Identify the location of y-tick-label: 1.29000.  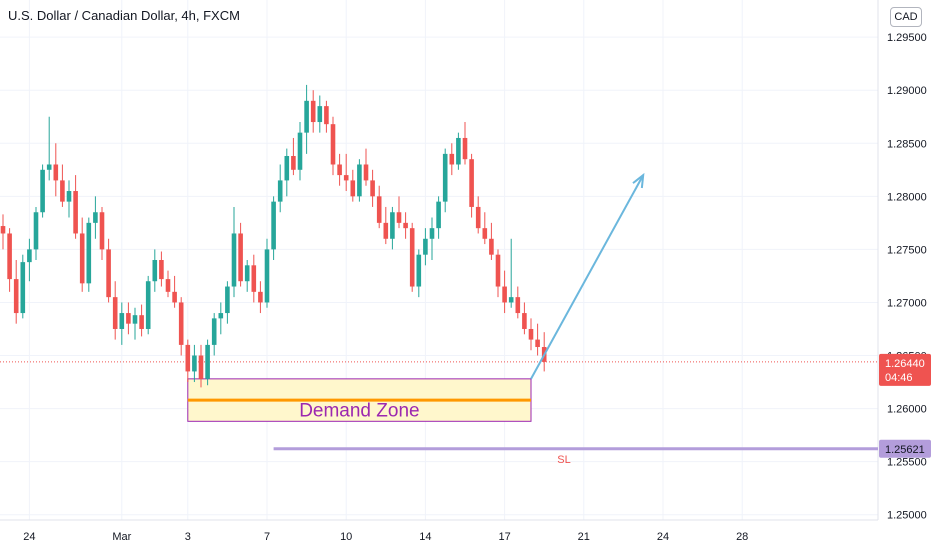
(907, 91).